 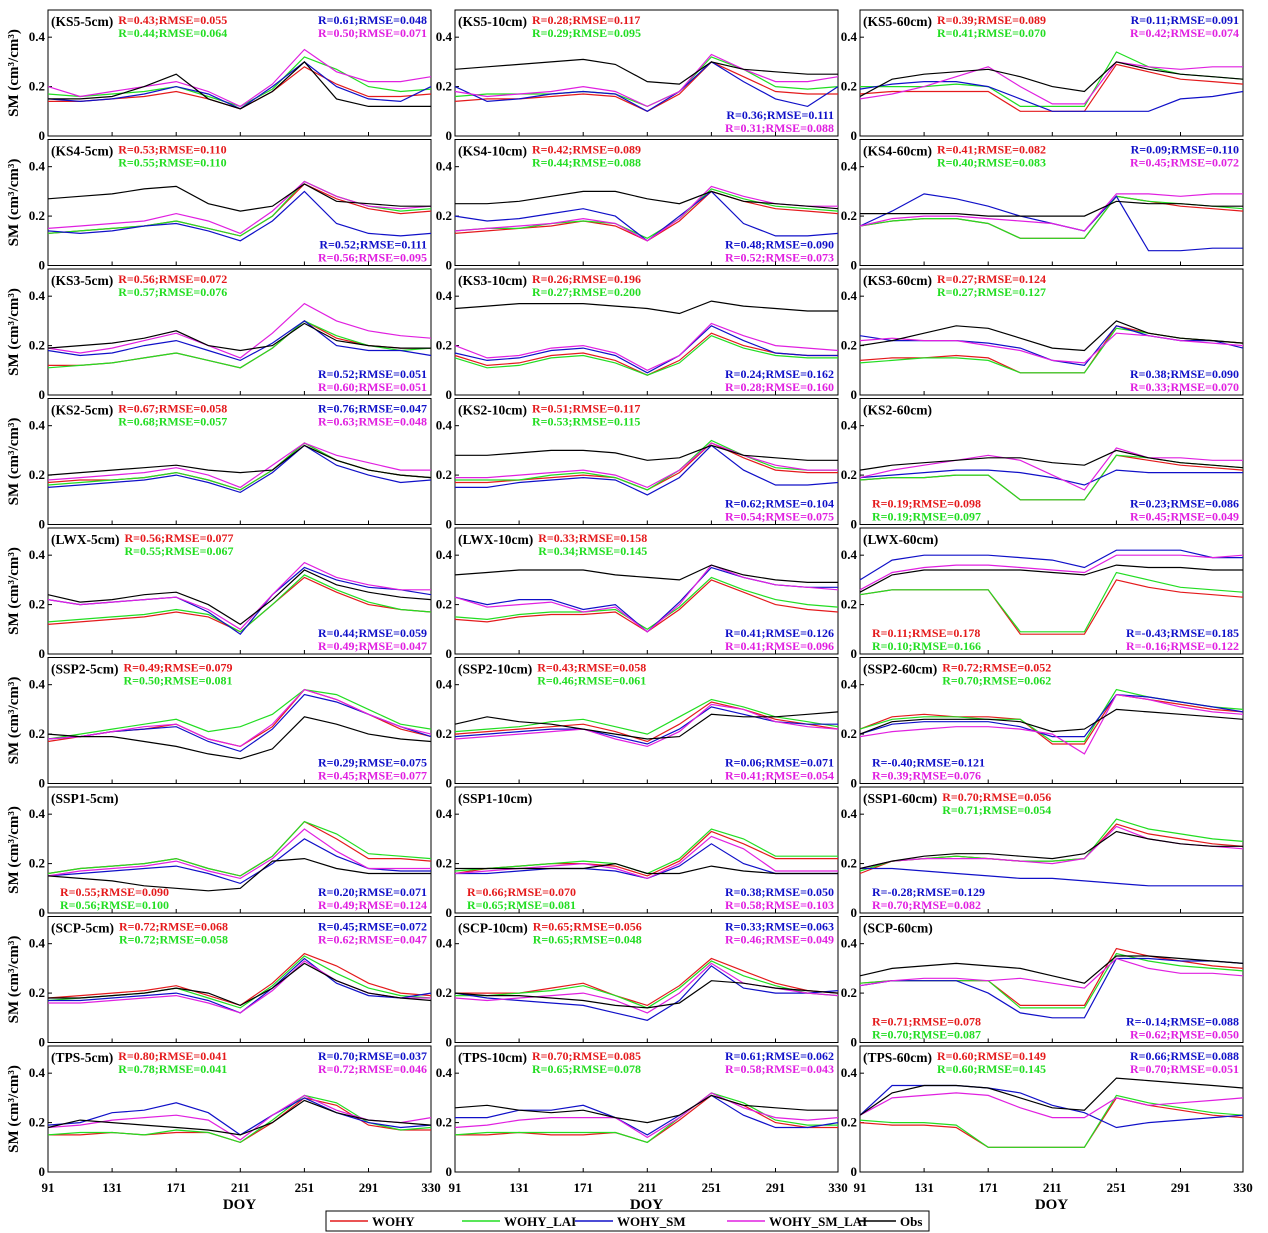 I want to click on stat-wohy-sm-lai: R=-0.16;RMSE=0.122, so click(x=1182, y=646).